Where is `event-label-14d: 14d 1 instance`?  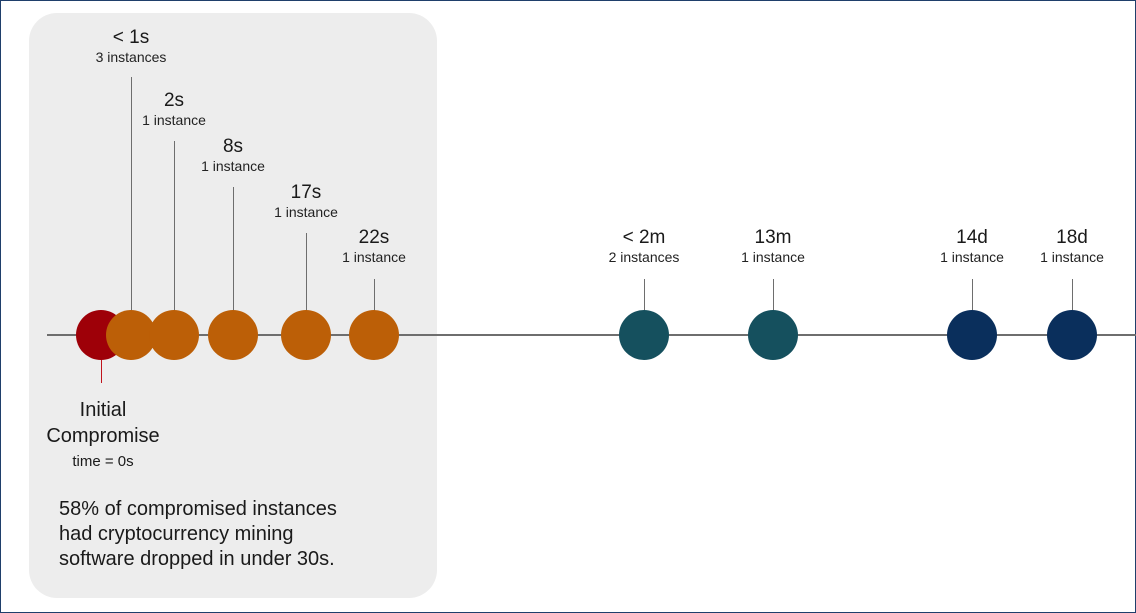
event-label-14d: 14d 1 instance is located at coordinates (972, 246).